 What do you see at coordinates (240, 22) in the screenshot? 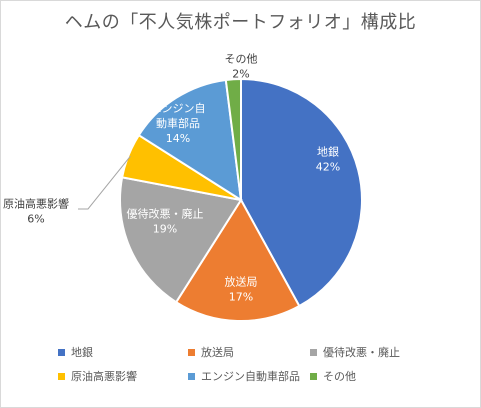
I see `chart-title: ヘムの「不人気株ポートフォリオ」構成比` at bounding box center [240, 22].